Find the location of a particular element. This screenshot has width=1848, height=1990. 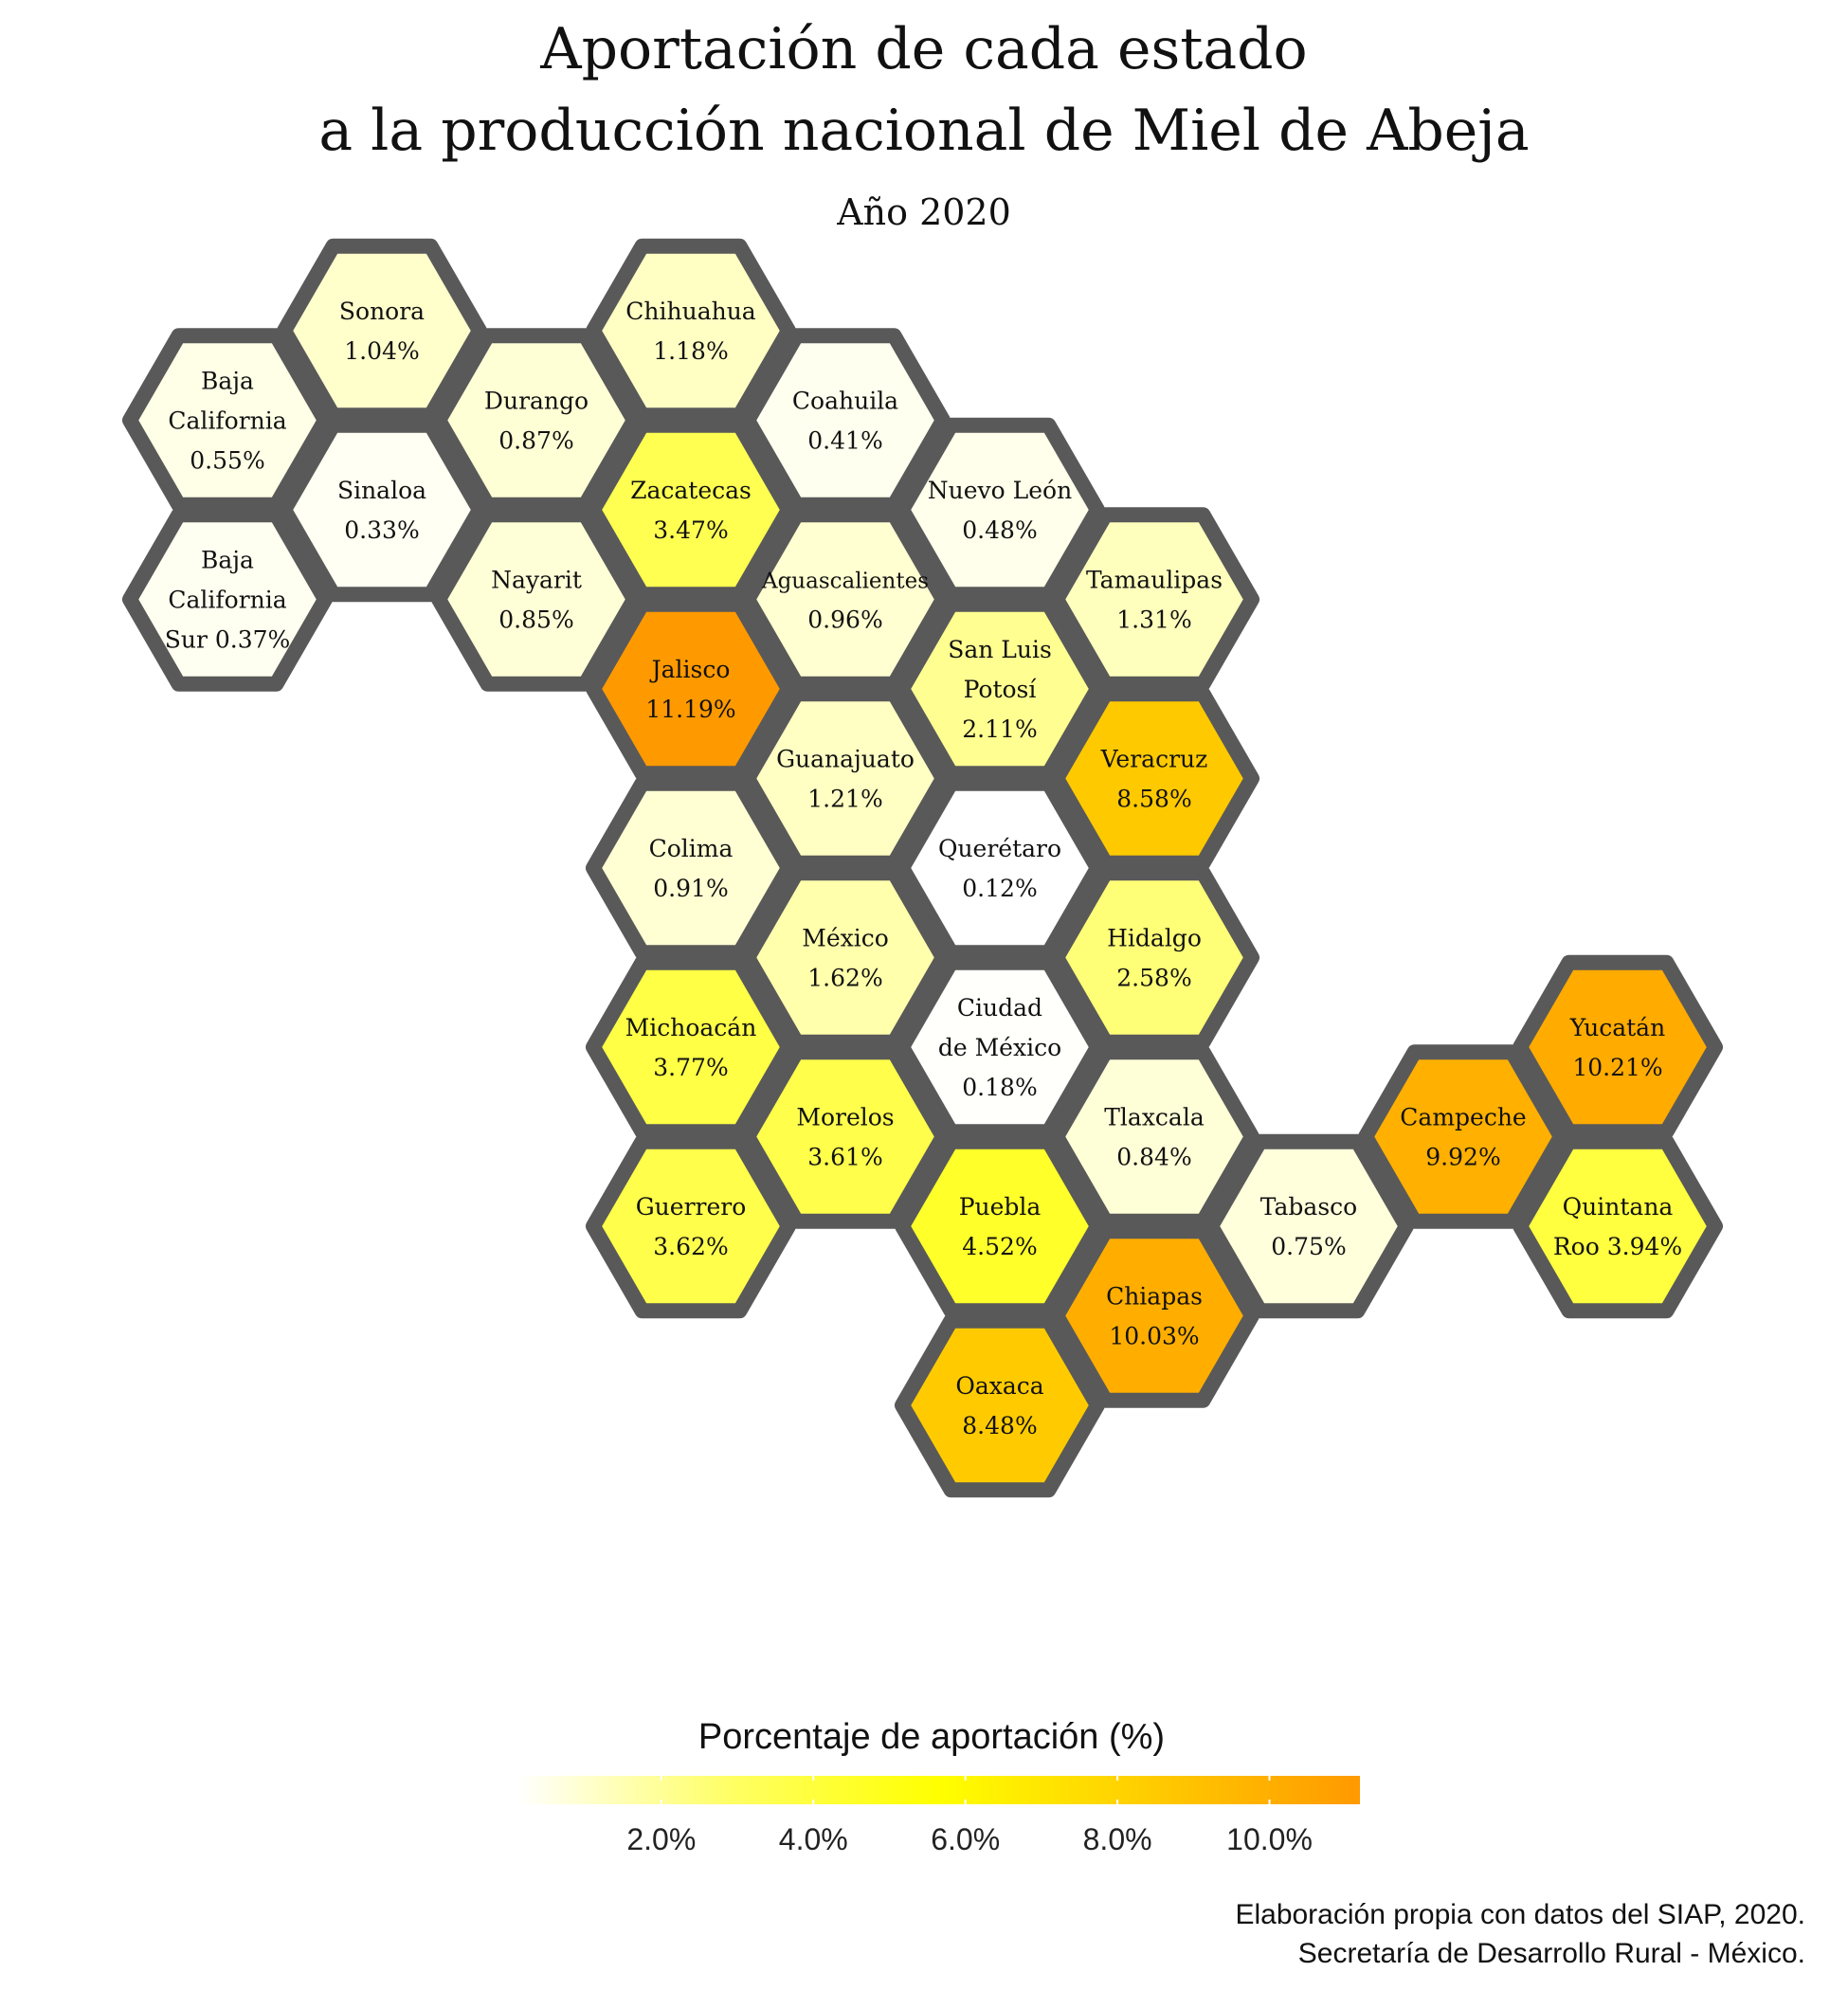

state-value-label: 0.87% is located at coordinates (536, 441).